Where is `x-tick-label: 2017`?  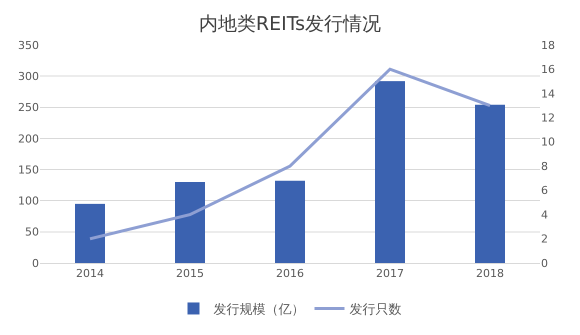 x-tick-label: 2017 is located at coordinates (390, 273).